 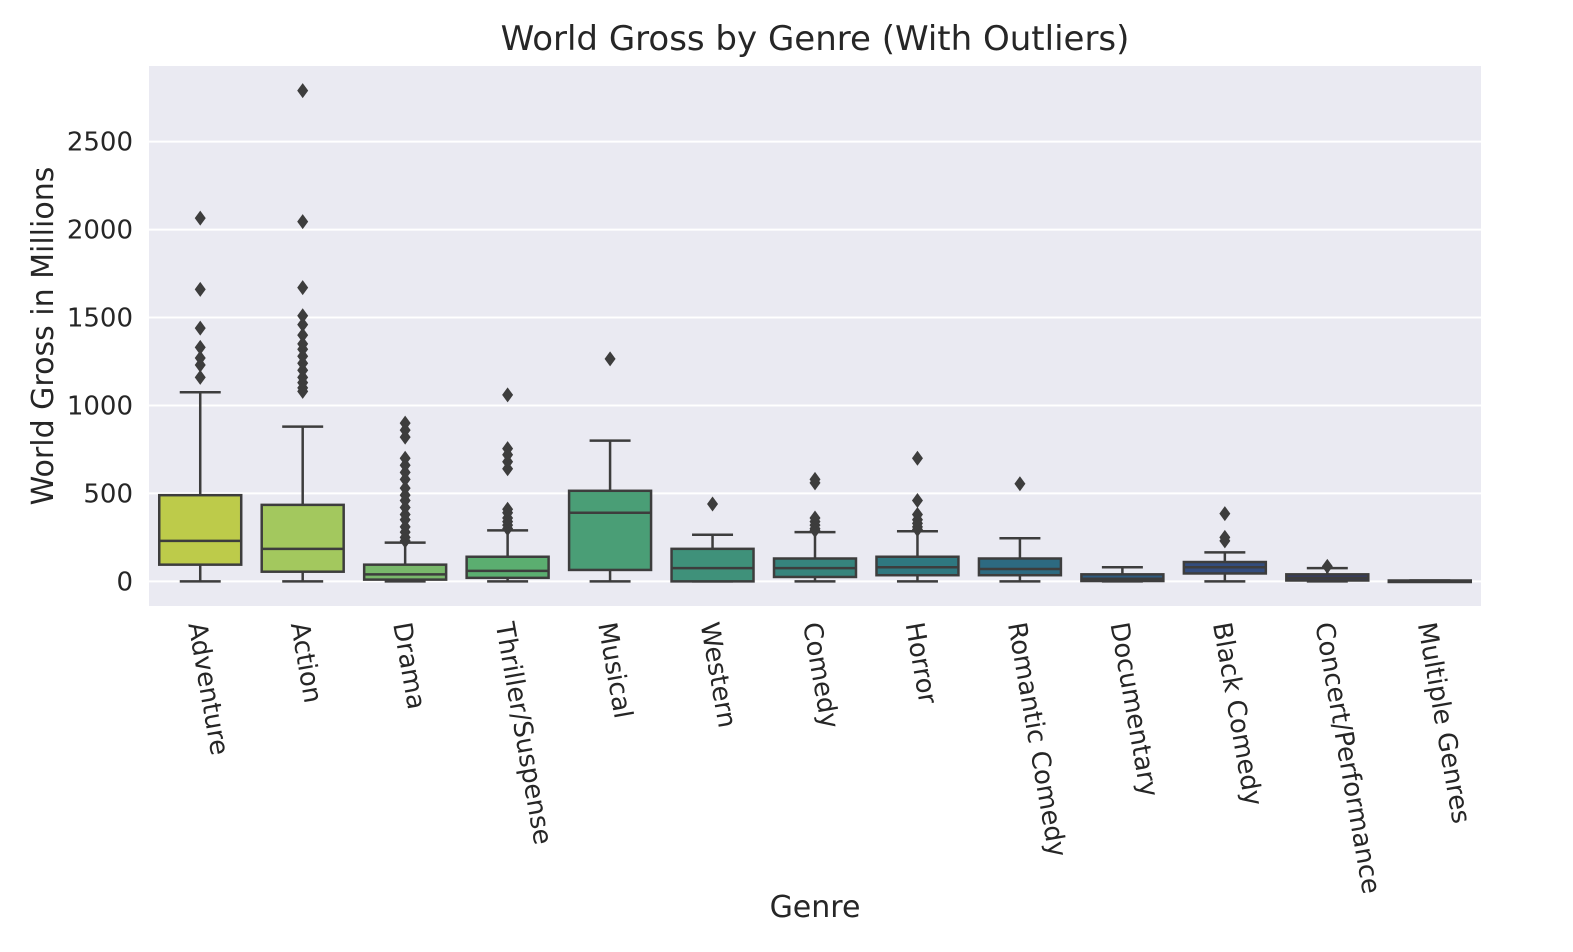 I want to click on x-tick-label: Horror, so click(x=921, y=663).